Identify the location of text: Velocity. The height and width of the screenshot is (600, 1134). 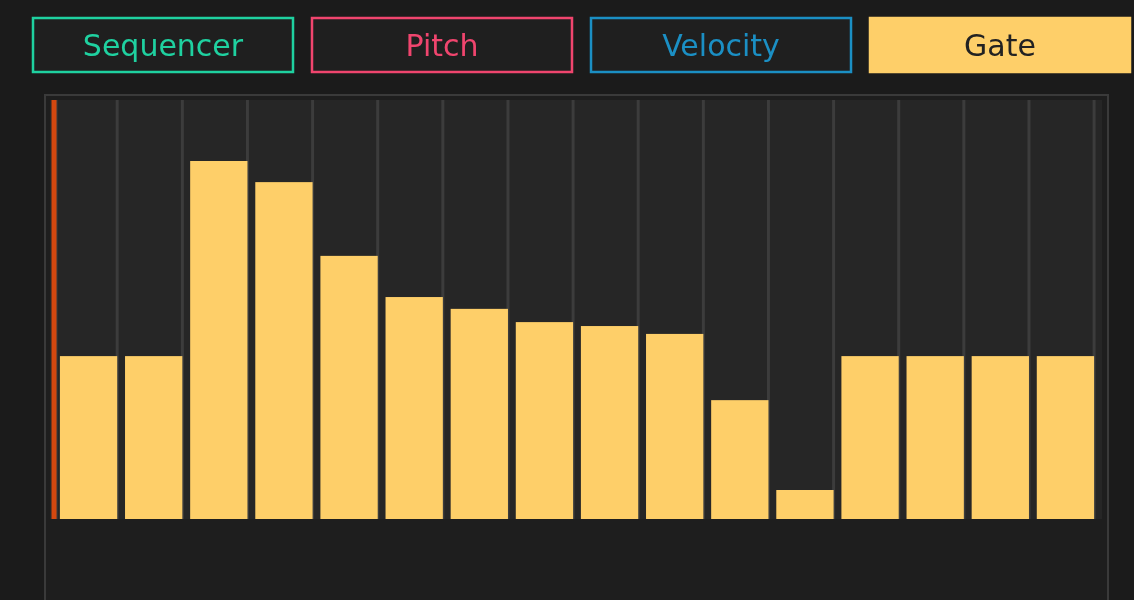
(721, 45).